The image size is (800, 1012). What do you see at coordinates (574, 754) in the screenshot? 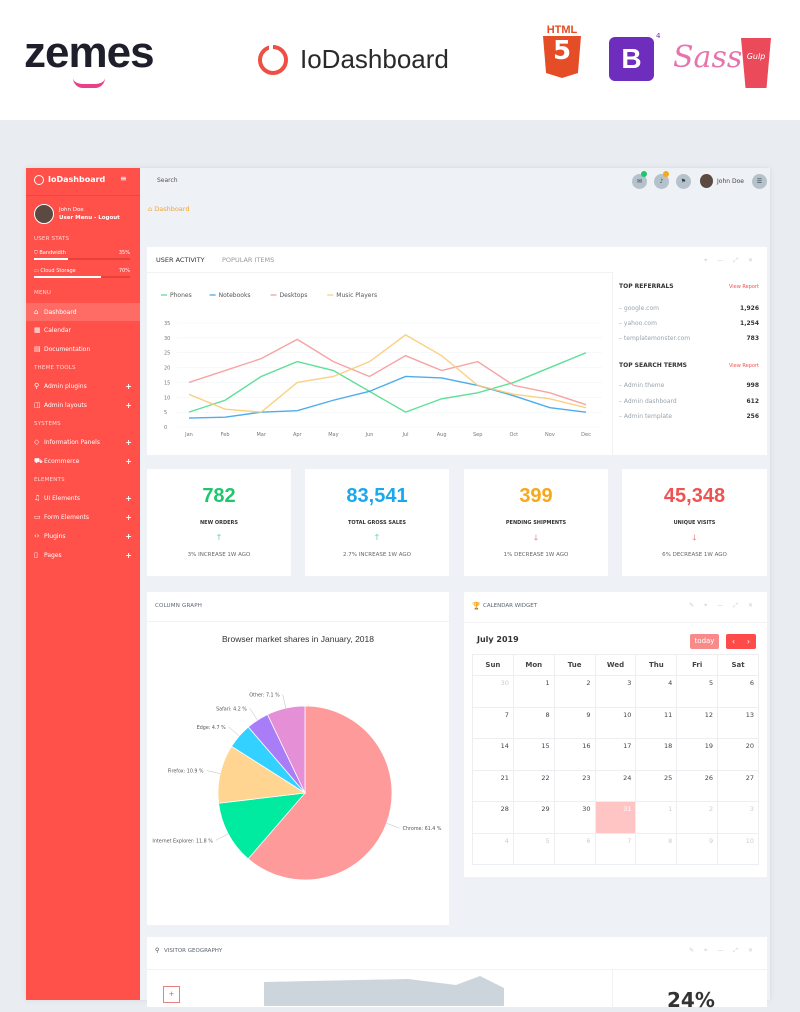
I see `calendar-day: 16` at bounding box center [574, 754].